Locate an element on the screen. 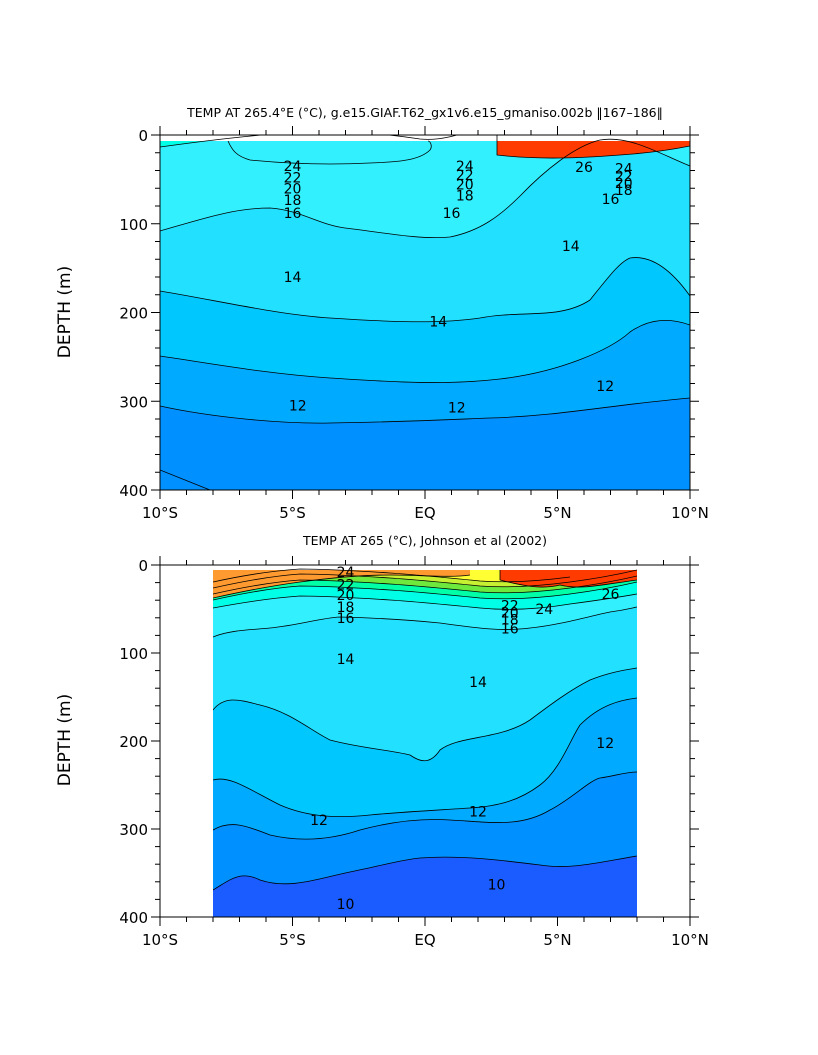  region-t17 is located at coordinates (425, 55).